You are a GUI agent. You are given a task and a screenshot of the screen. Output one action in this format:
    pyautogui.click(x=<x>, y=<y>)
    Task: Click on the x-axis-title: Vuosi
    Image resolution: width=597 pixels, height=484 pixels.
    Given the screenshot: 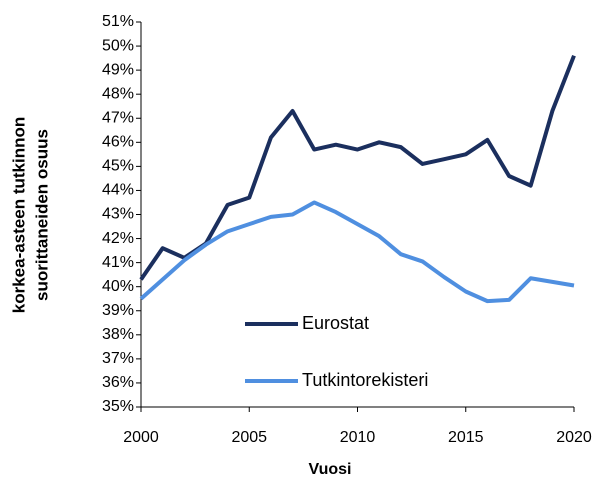 What is the action you would take?
    pyautogui.click(x=330, y=469)
    